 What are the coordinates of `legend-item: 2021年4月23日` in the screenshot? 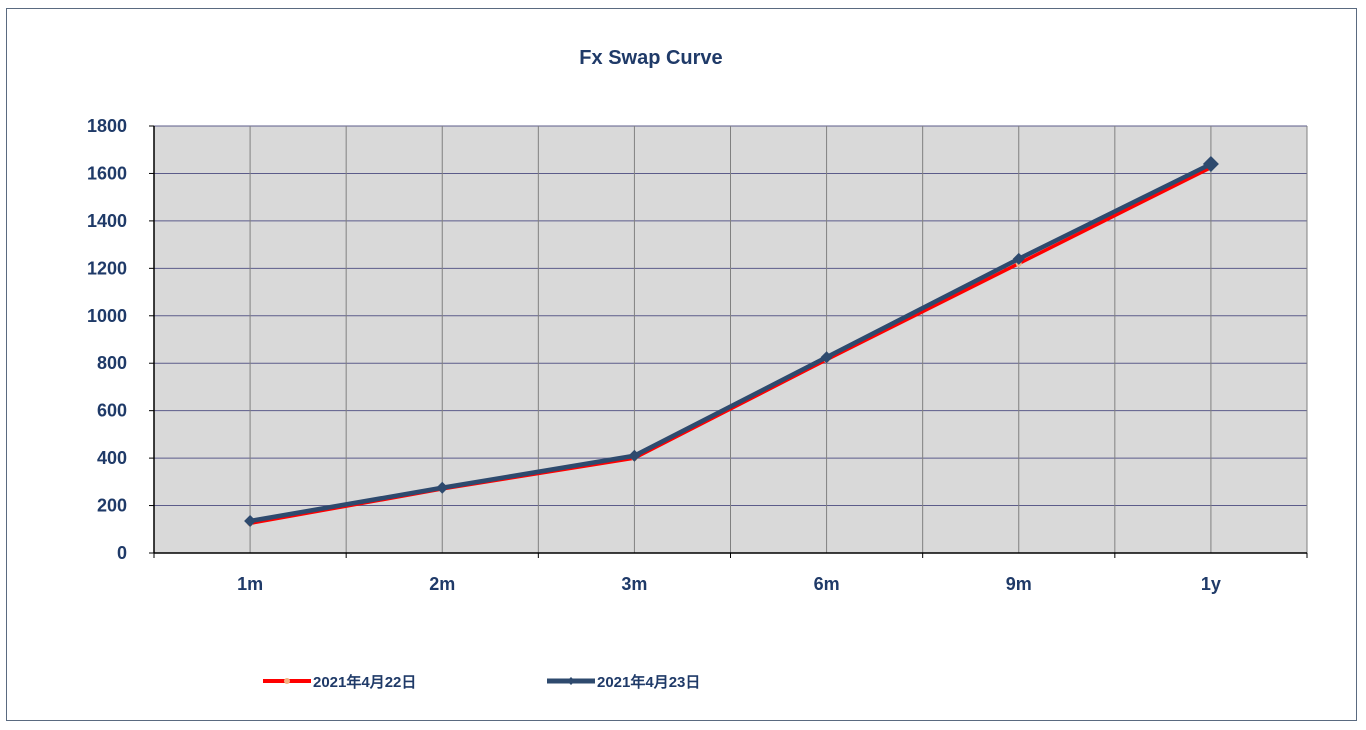 It's located at (623, 682).